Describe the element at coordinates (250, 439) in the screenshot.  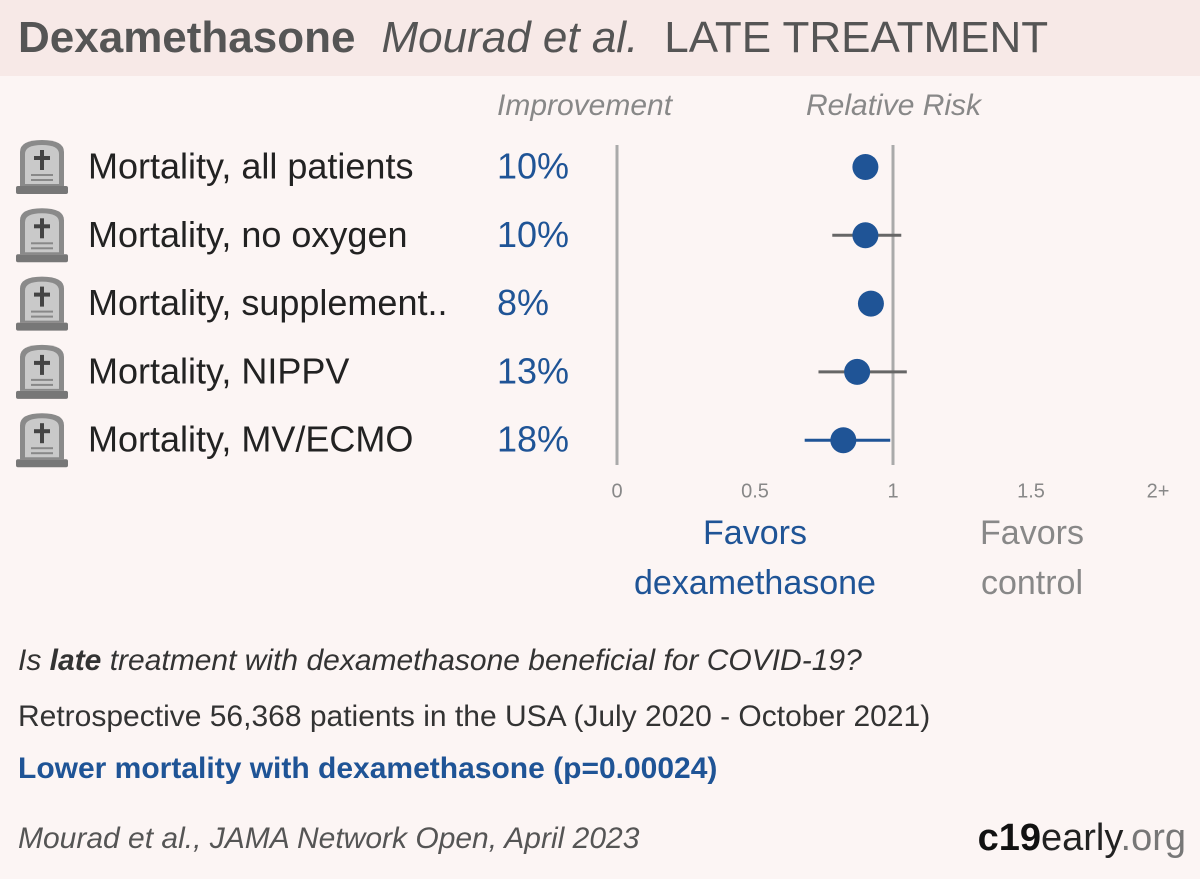
I see `row-label: Mortality, MV/ECMO` at that location.